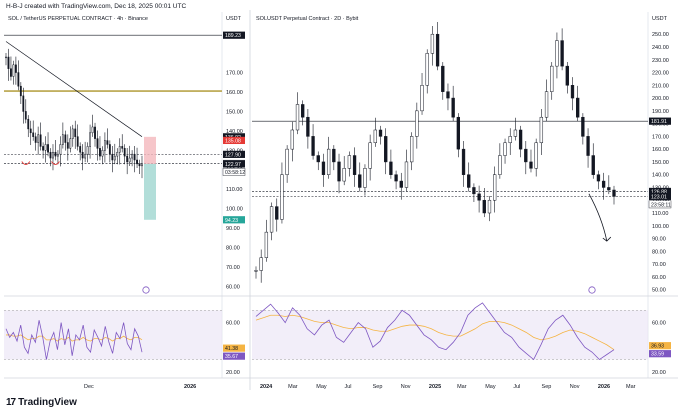 This screenshot has width=680, height=416. Describe the element at coordinates (234, 190) in the screenshot. I see `y-tick-label: 110.00` at that location.